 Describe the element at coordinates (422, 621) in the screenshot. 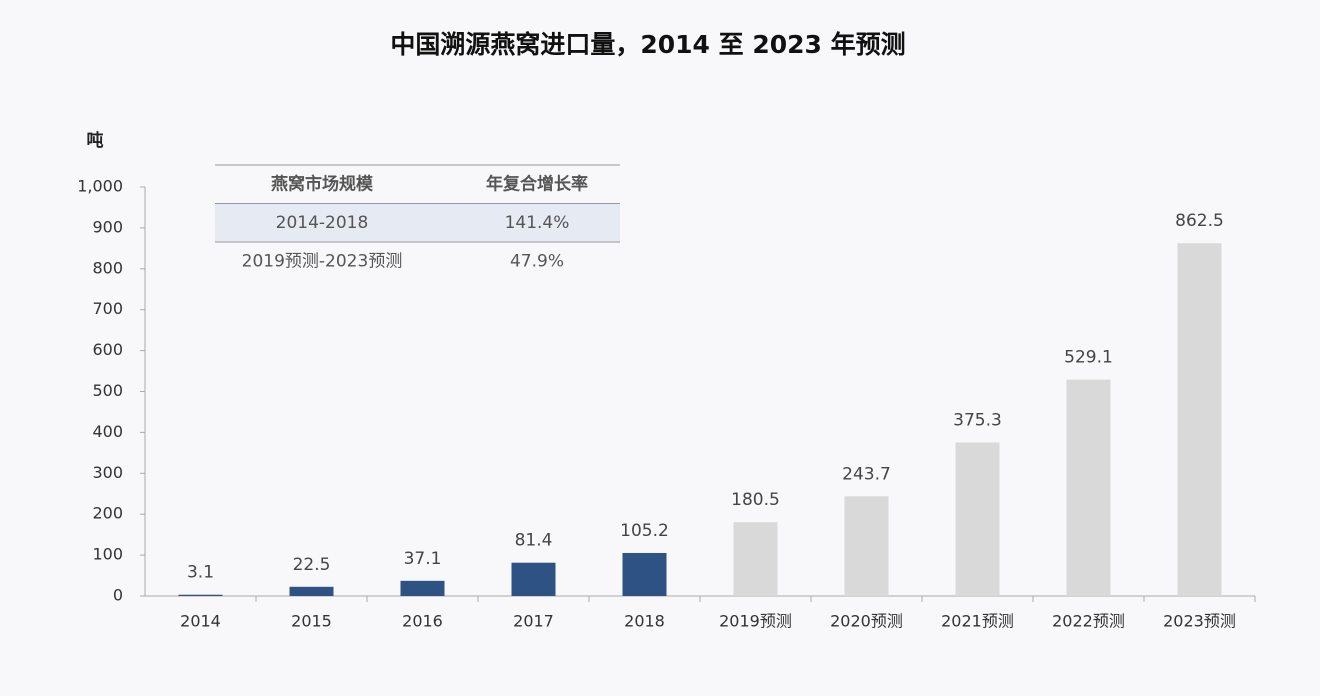

I see `x-tick-label: 2016` at that location.